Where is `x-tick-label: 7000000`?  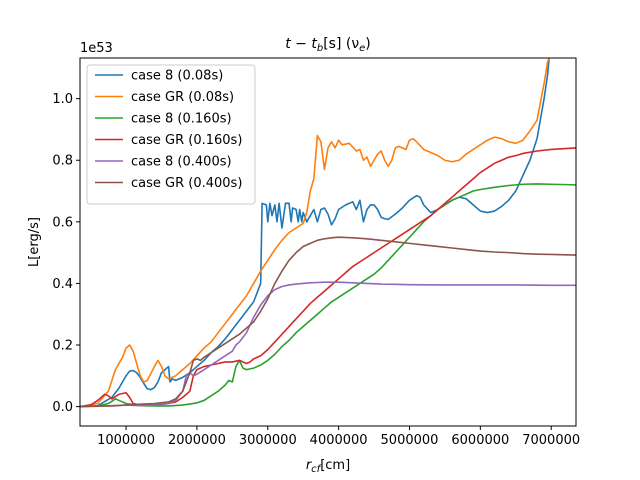 x-tick-label: 7000000 is located at coordinates (551, 440).